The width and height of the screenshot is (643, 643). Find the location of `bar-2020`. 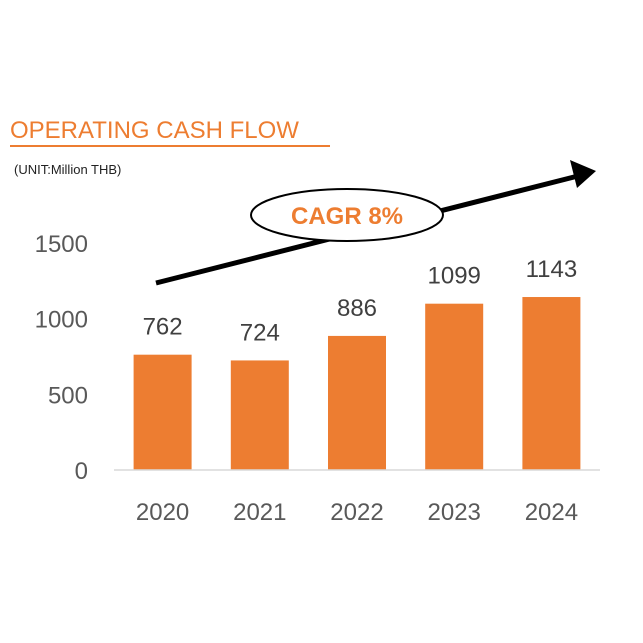

bar-2020 is located at coordinates (162, 412).